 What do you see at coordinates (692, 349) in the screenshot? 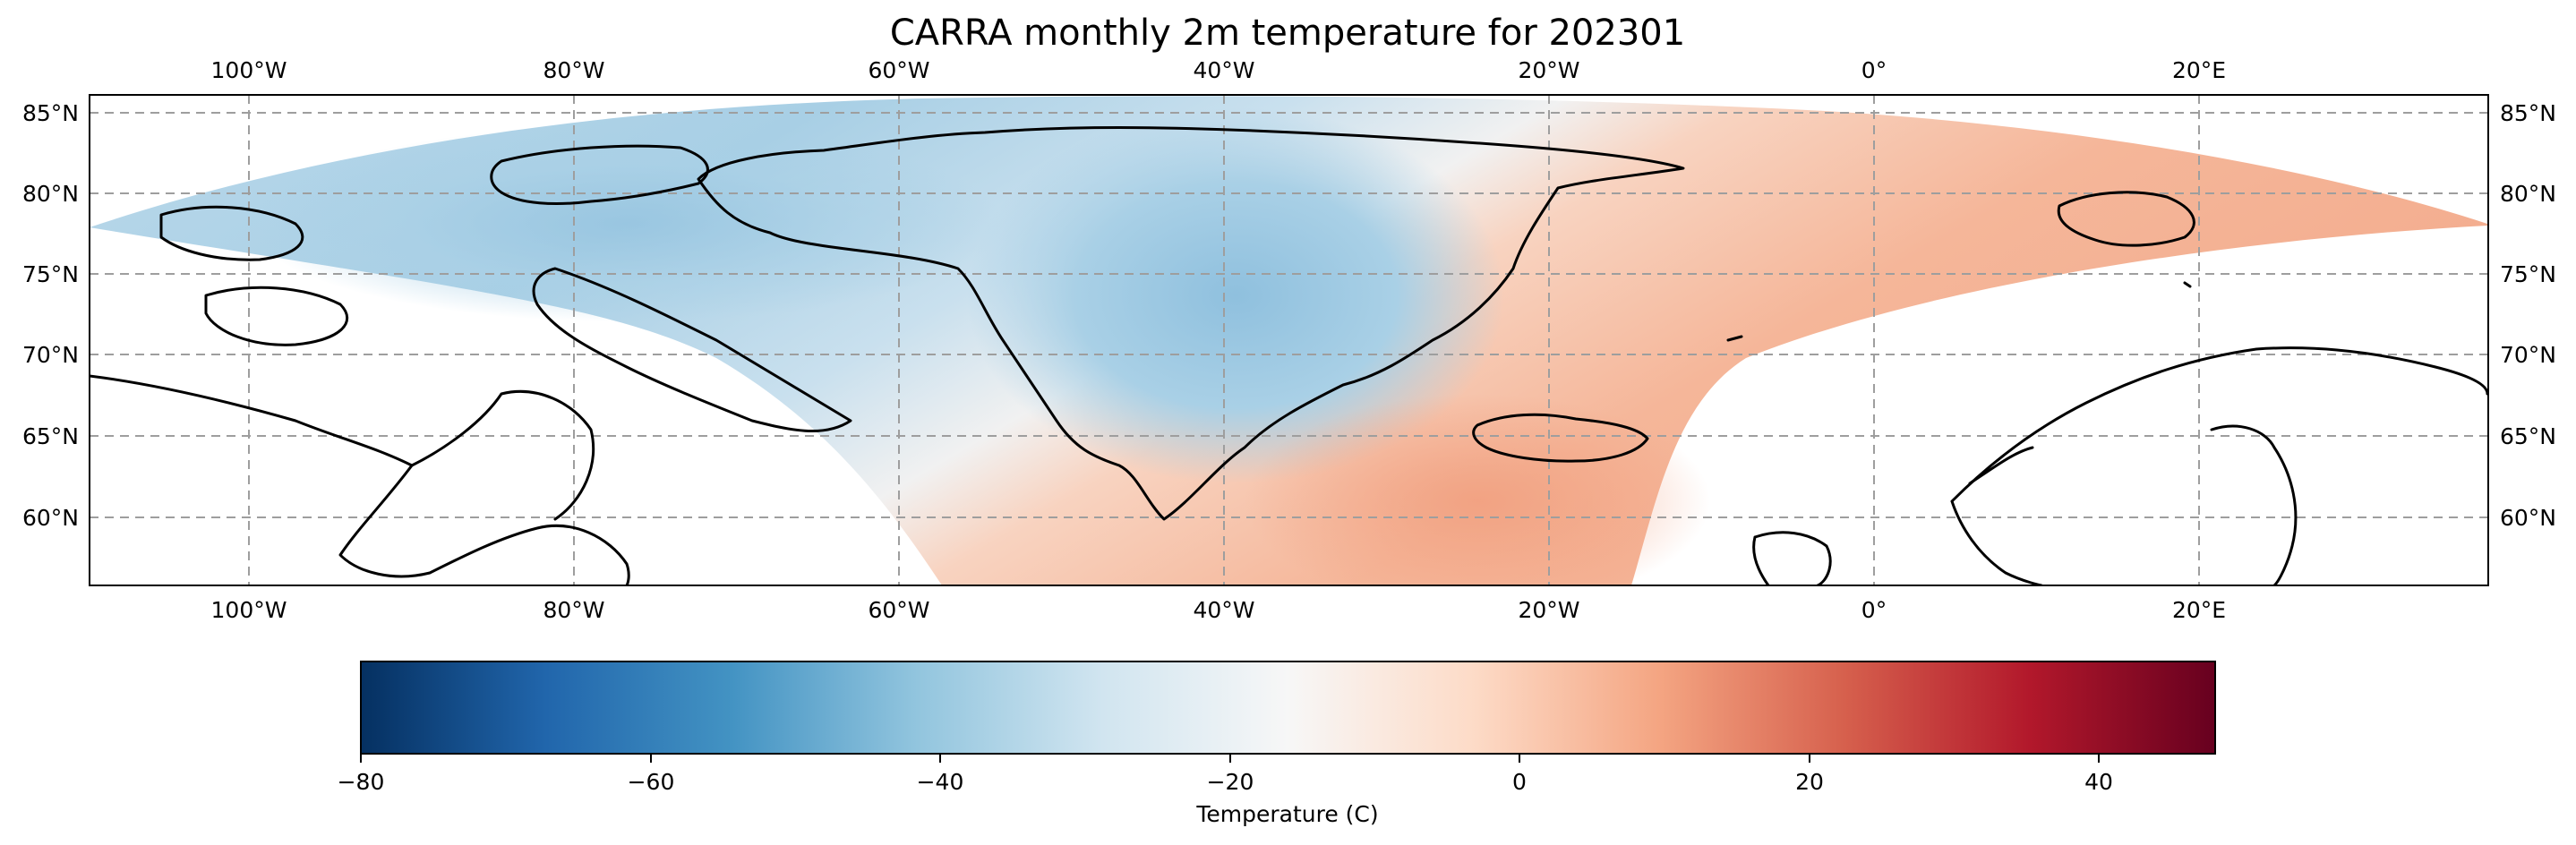
I see `baffin-island-coastline` at bounding box center [692, 349].